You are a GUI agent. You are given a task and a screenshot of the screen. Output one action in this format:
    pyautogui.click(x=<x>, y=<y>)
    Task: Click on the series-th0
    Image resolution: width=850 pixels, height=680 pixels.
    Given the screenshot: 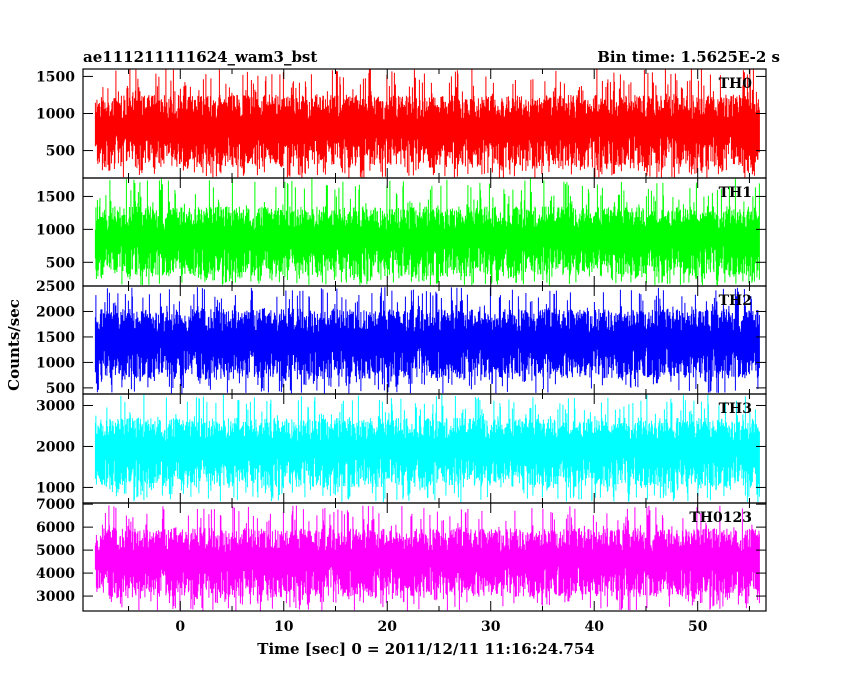 What is the action you would take?
    pyautogui.click(x=427, y=123)
    